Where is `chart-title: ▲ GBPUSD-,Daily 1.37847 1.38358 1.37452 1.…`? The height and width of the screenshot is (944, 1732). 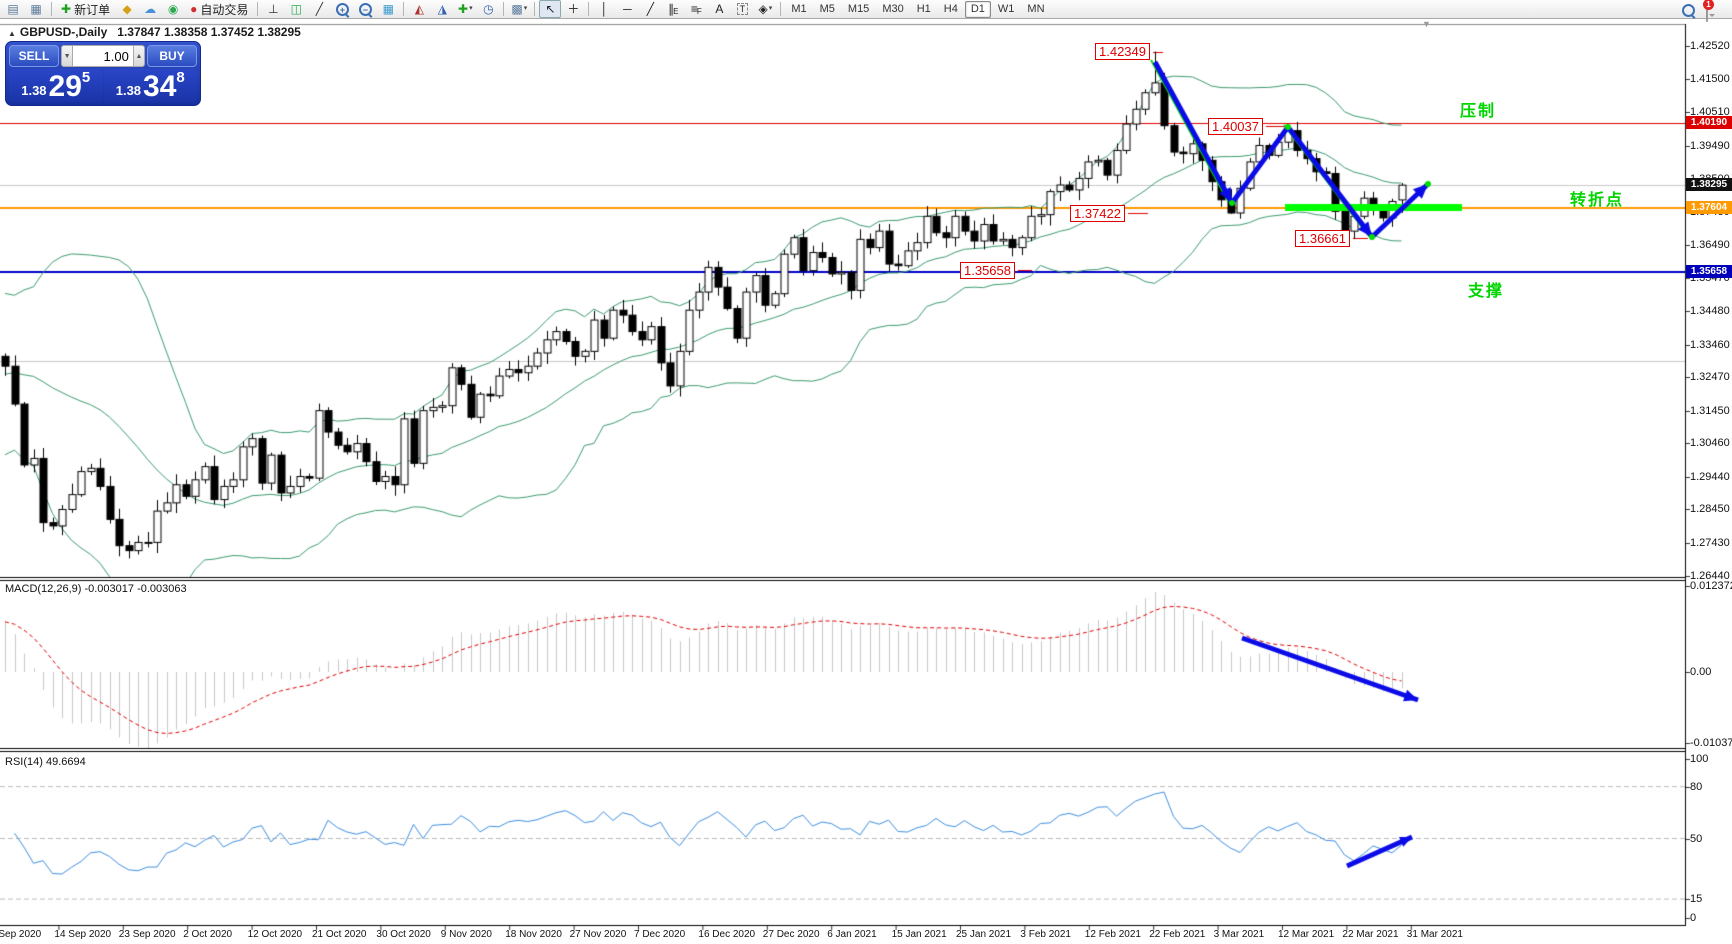 chart-title: ▲ GBPUSD-,Daily 1.37847 1.38358 1.37452 1.… is located at coordinates (154, 32).